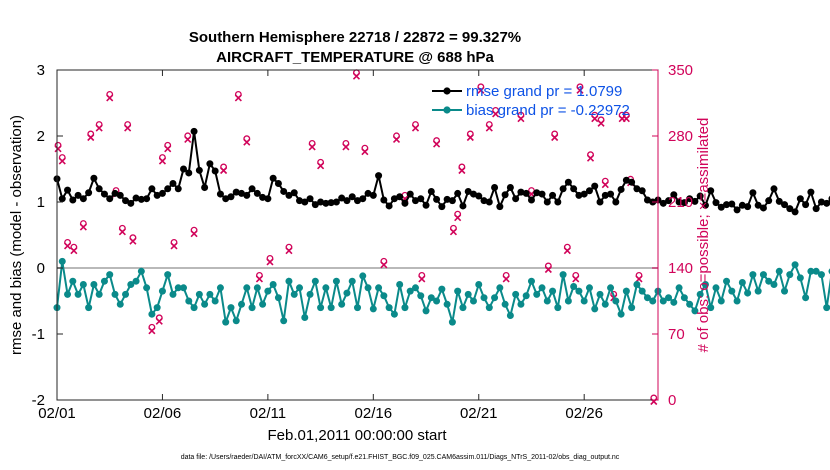 This screenshot has height=470, width=830. I want to click on y-right-tick-label: 350, so click(680, 70).